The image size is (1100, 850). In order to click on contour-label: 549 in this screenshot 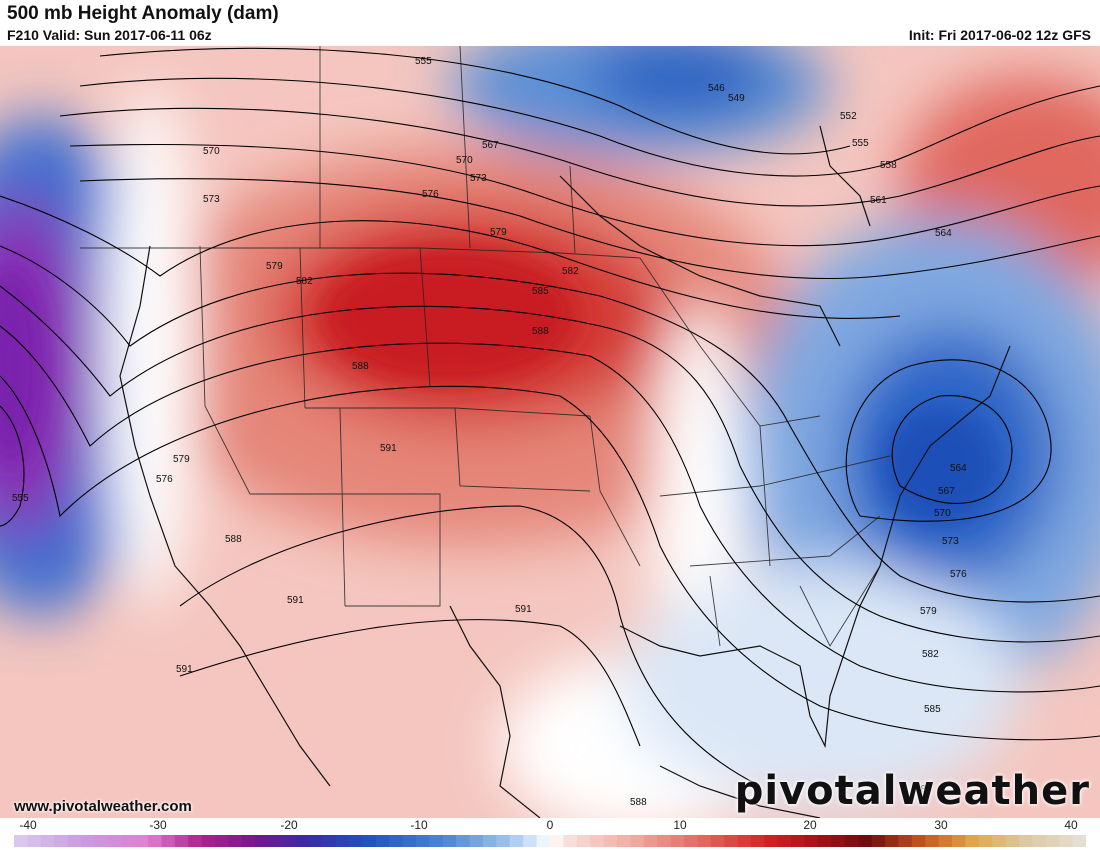, I will do `click(736, 98)`.